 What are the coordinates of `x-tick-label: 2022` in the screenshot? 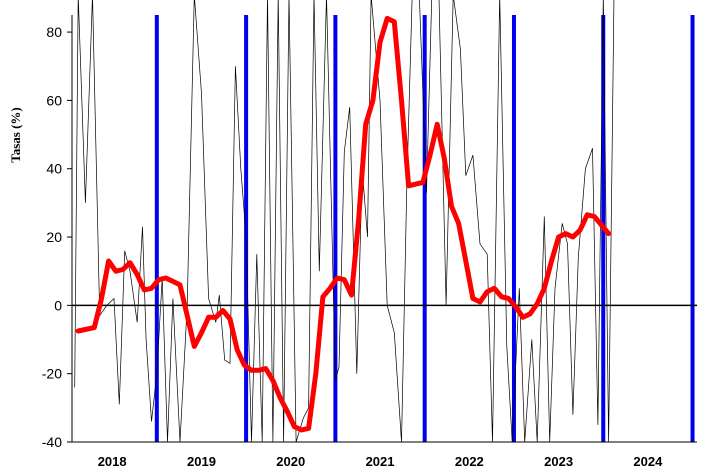 It's located at (469, 461).